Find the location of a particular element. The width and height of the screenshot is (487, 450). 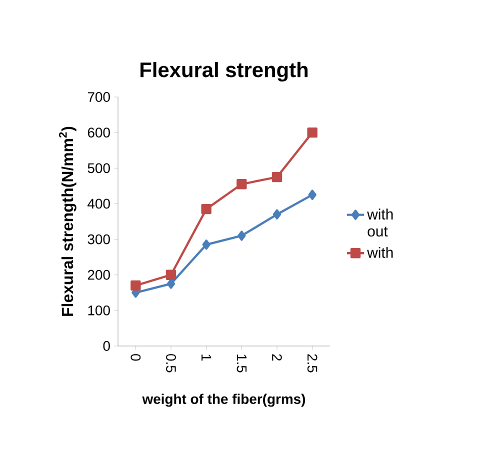

chart-title: Flexural strength is located at coordinates (224, 72).